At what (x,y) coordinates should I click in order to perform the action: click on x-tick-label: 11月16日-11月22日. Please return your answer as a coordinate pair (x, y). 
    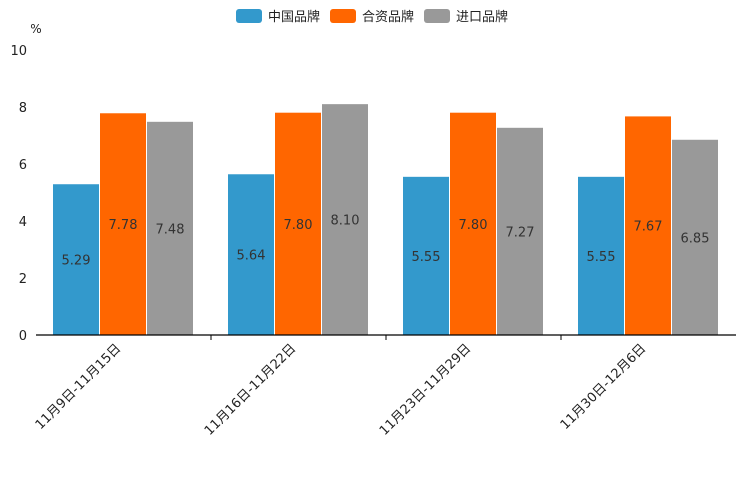
    Looking at the image, I should click on (250, 389).